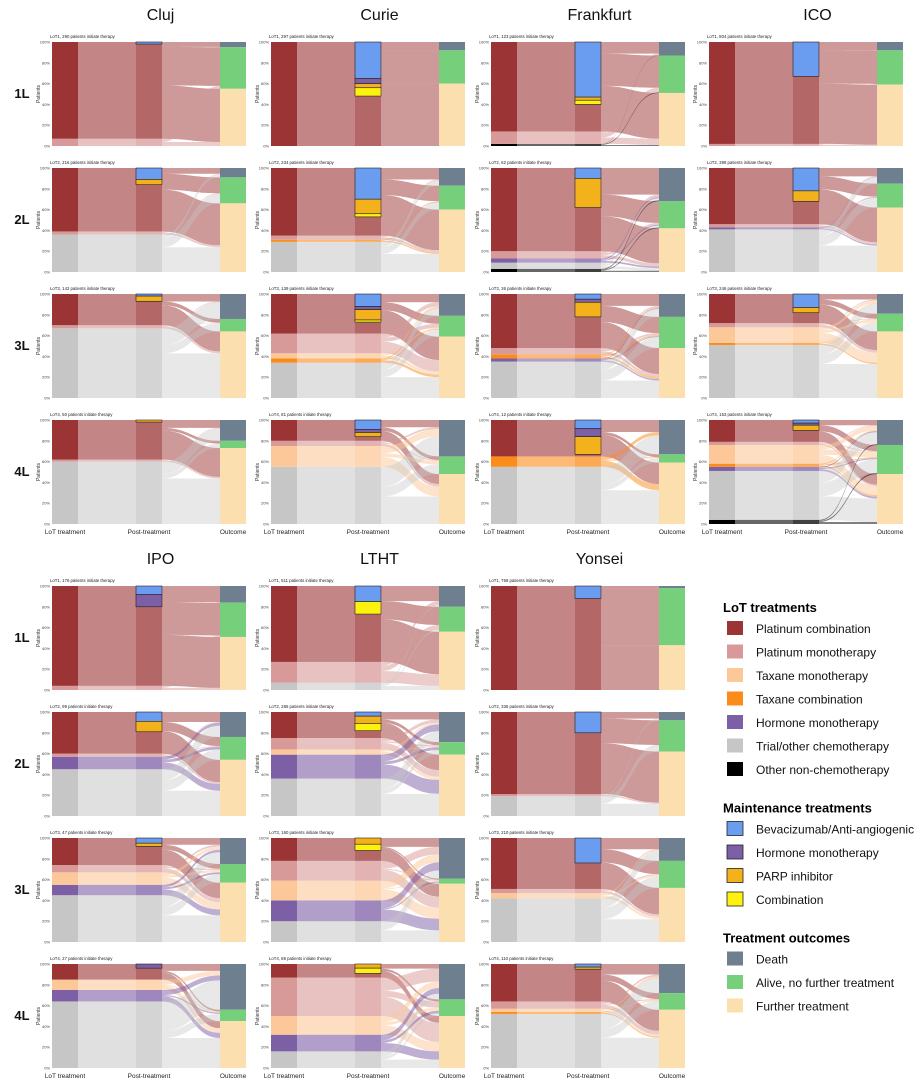 The image size is (921, 1080). Describe the element at coordinates (740, 162) in the screenshot. I see `panel-caption: LoT2, 398 patients initiate therapy` at that location.